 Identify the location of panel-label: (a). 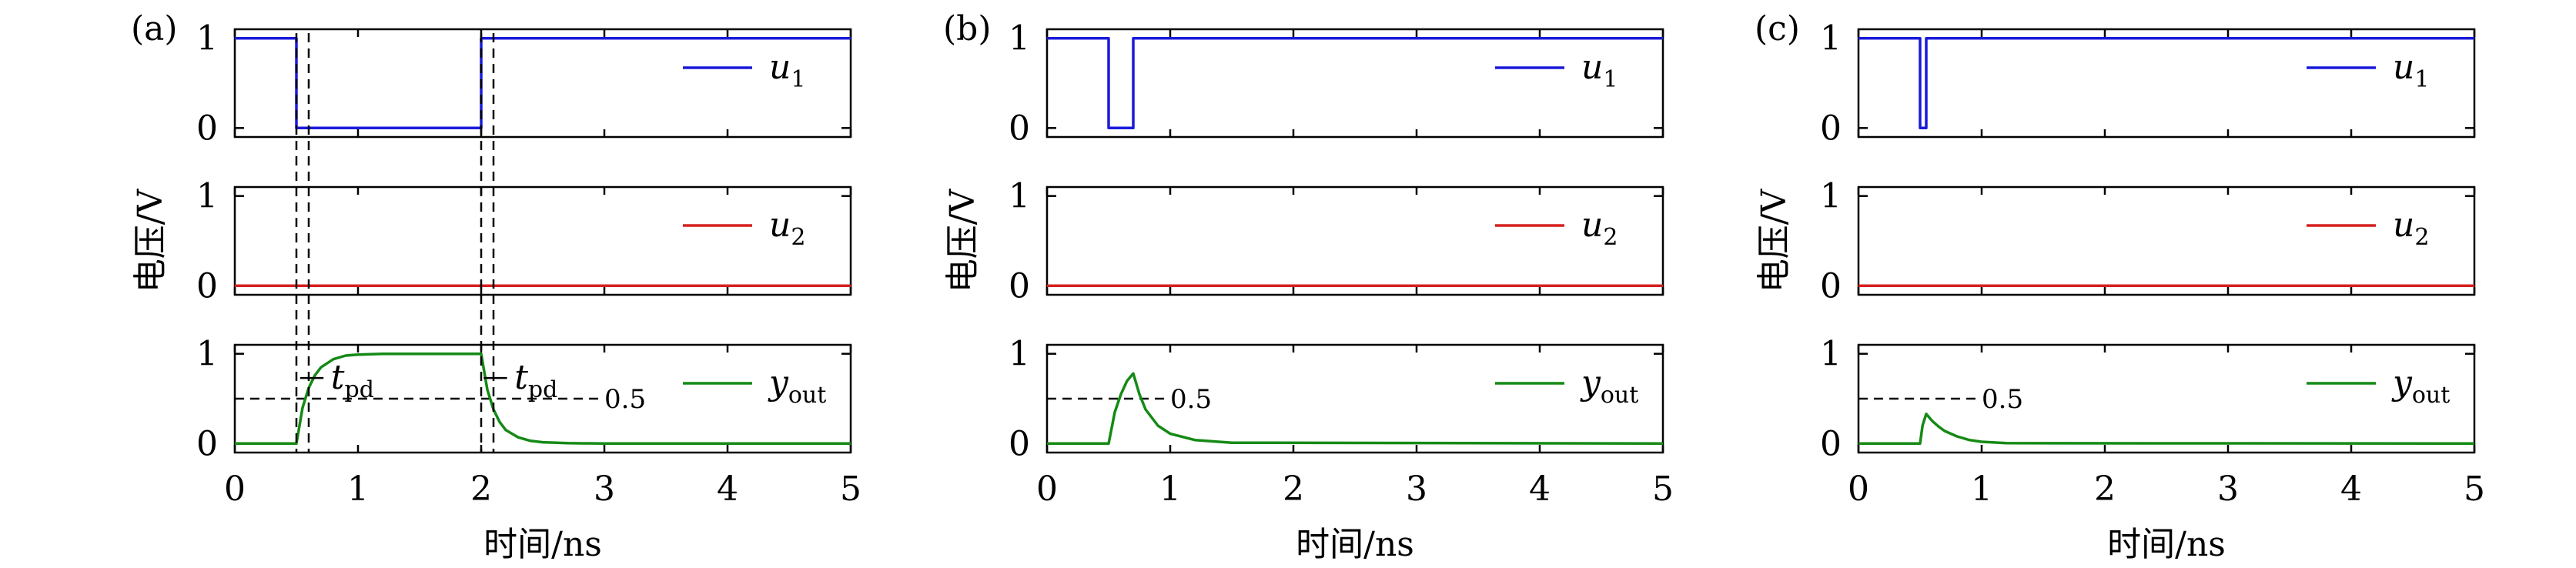
(154, 28).